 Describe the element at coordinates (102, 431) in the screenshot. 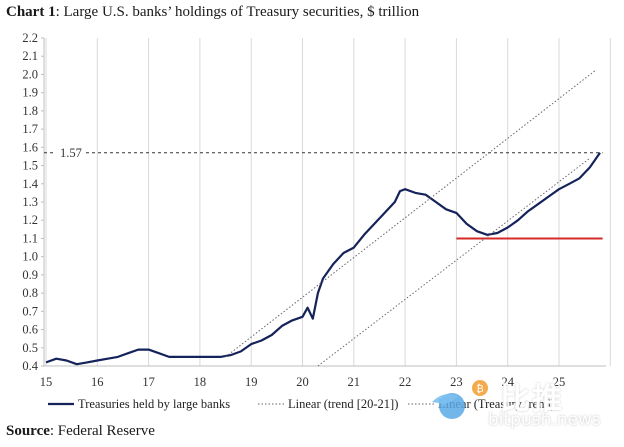

I see `source-text: : Federal Reserve` at that location.